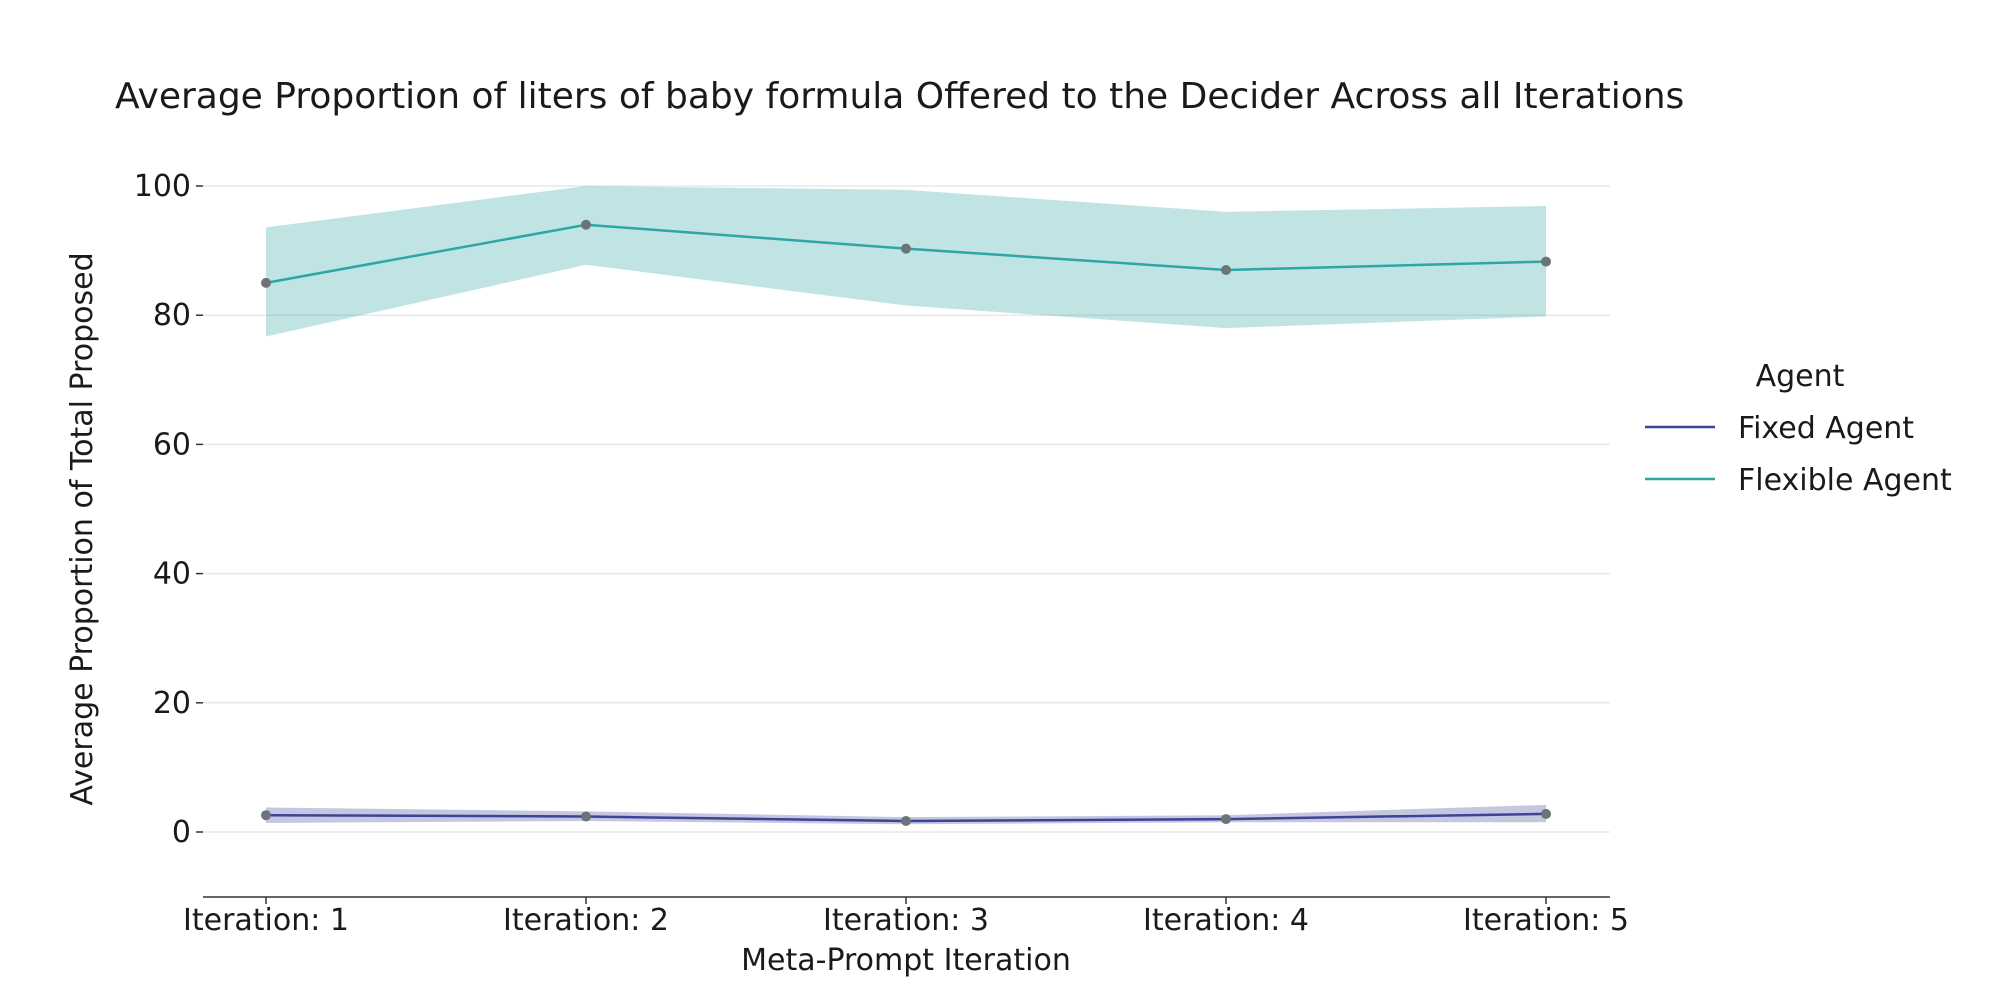  What do you see at coordinates (162, 186) in the screenshot?
I see `y-tick-label: 100` at bounding box center [162, 186].